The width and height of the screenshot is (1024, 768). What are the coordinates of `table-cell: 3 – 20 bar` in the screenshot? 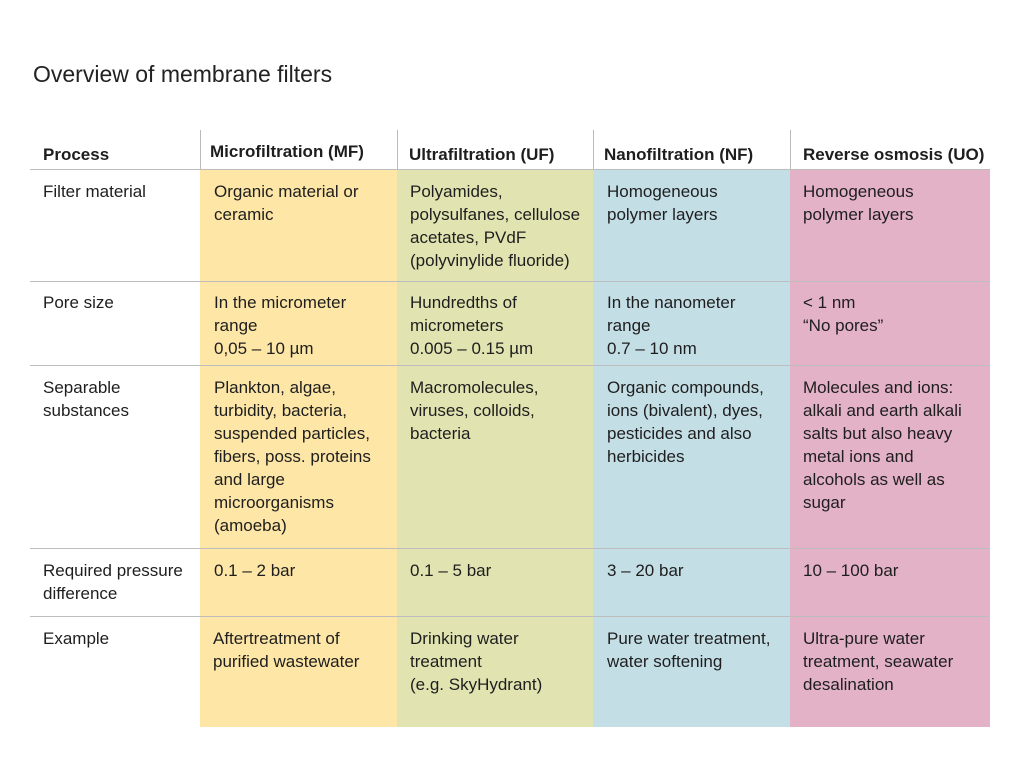 It's located at (645, 570).